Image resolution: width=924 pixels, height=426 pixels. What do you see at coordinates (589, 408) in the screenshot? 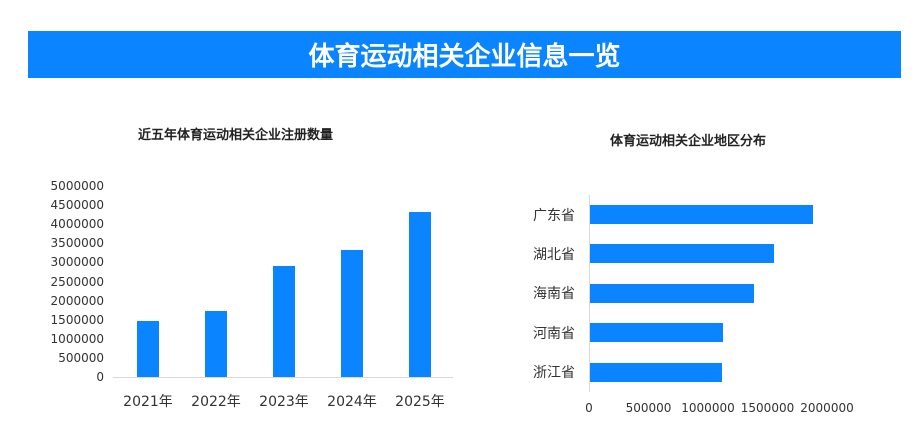
I see `x-axis-tick-label: 0` at bounding box center [589, 408].